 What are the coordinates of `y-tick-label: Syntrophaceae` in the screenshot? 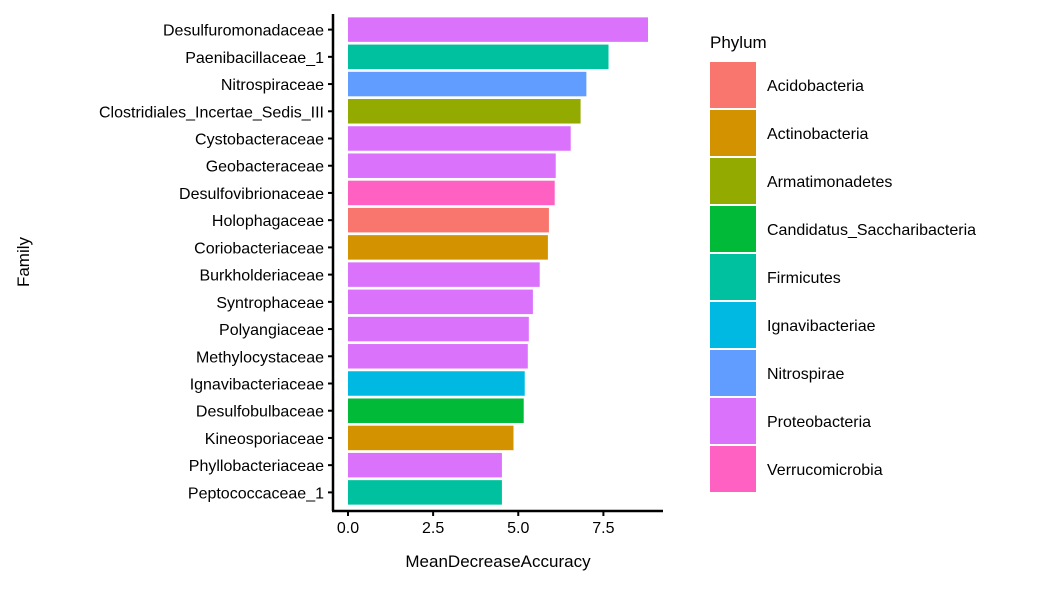 It's located at (270, 303).